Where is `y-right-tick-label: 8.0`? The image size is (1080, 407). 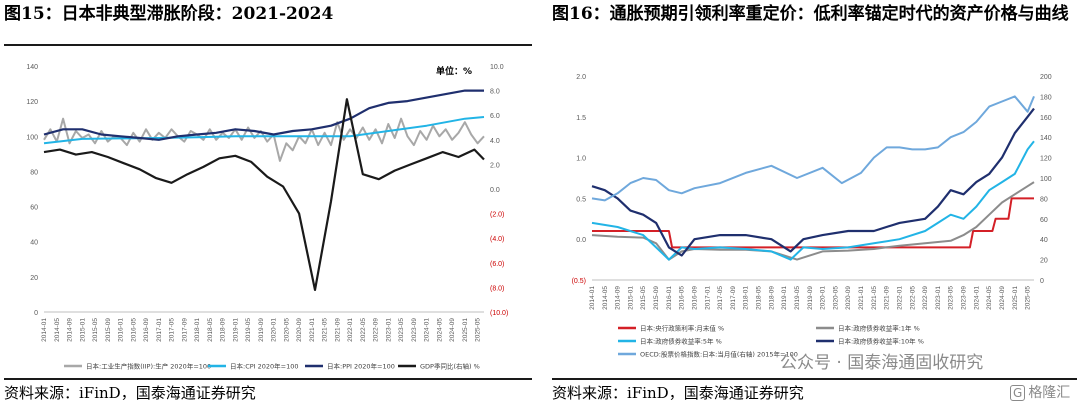
y-right-tick-label: 8.0 is located at coordinates (495, 92).